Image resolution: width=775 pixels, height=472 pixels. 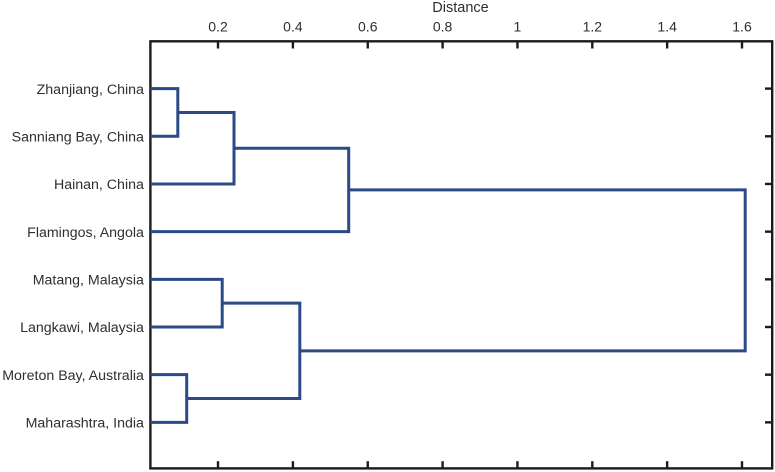 What do you see at coordinates (218, 27) in the screenshot?
I see `svg-text: 0.2` at bounding box center [218, 27].